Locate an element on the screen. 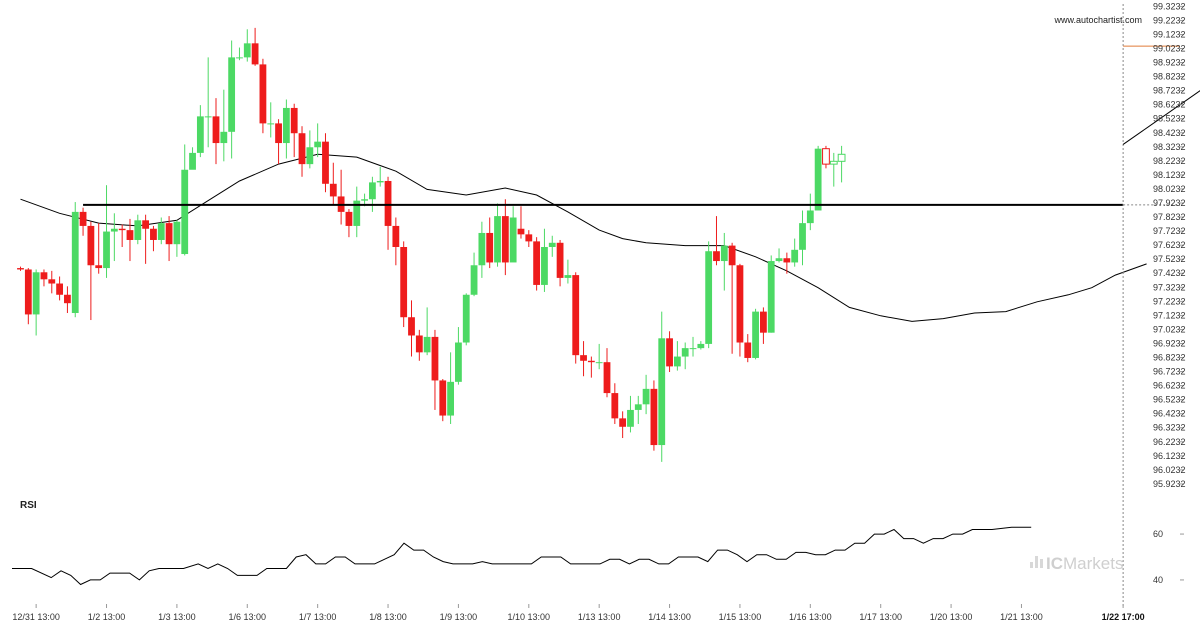 Image resolution: width=1200 pixels, height=630 pixels. y-tick-label: 98.9232 is located at coordinates (1169, 63).